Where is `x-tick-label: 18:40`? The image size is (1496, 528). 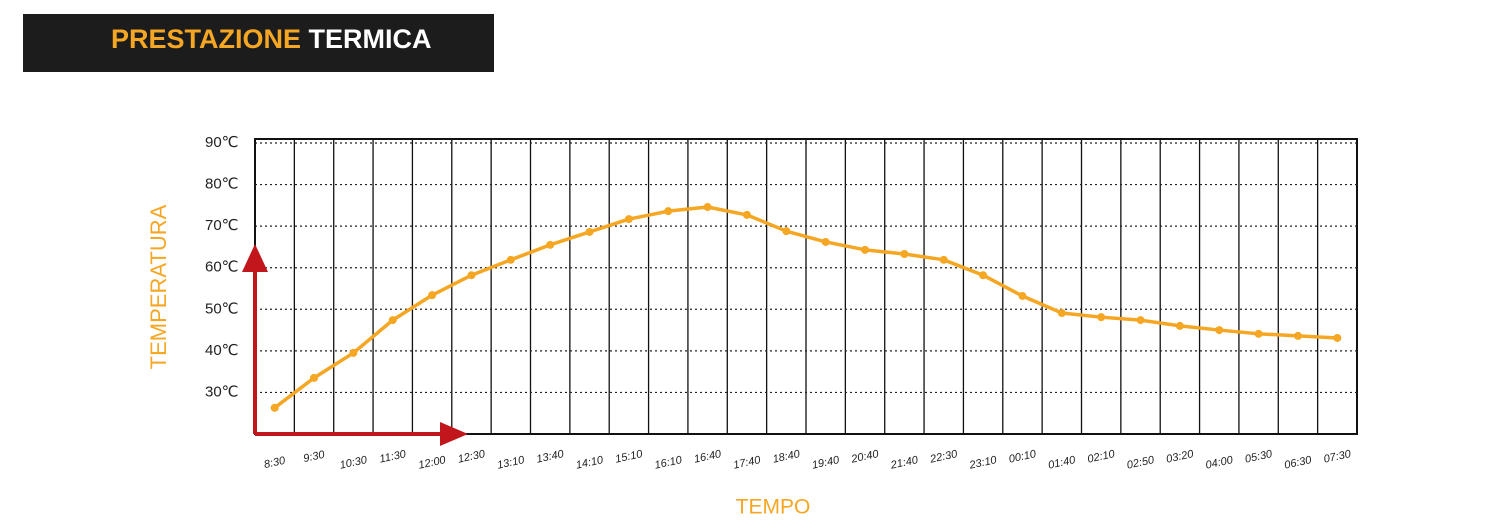
x-tick-label: 18:40 is located at coordinates (787, 457).